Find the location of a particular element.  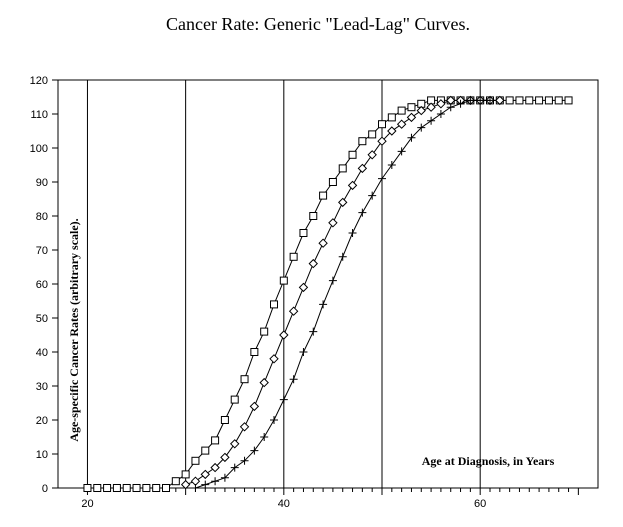

y-tick-label: 80 is located at coordinates (42, 217).